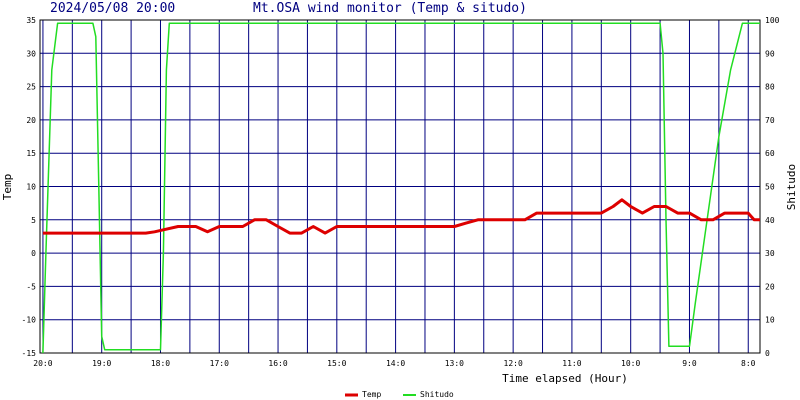 The image size is (800, 400). Describe the element at coordinates (770, 253) in the screenshot. I see `y-right-tick-label: 30` at that location.